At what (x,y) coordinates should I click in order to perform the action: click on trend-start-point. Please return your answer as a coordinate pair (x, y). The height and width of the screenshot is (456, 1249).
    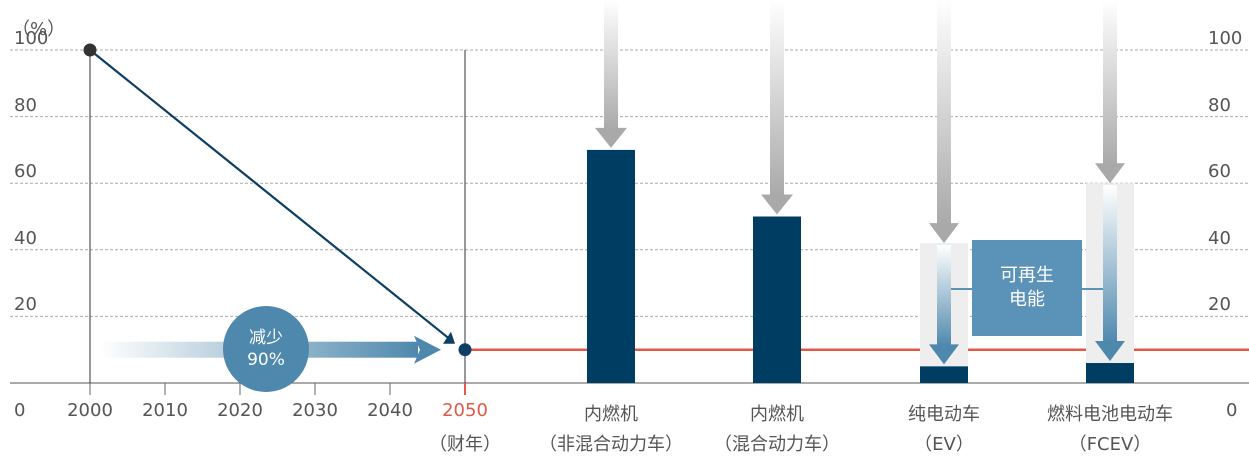
    Looking at the image, I should click on (90, 50).